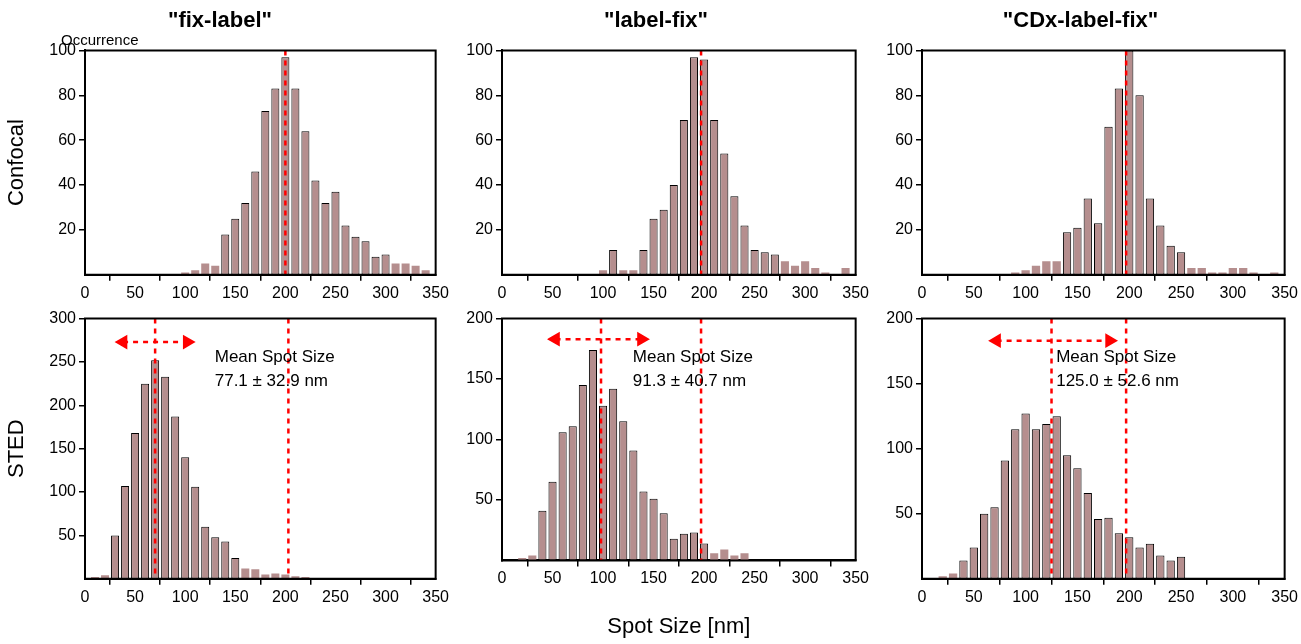 The height and width of the screenshot is (644, 1301). I want to click on annotation: Mean Spot Size 91.3 ± 40.7 nm, so click(692, 368).